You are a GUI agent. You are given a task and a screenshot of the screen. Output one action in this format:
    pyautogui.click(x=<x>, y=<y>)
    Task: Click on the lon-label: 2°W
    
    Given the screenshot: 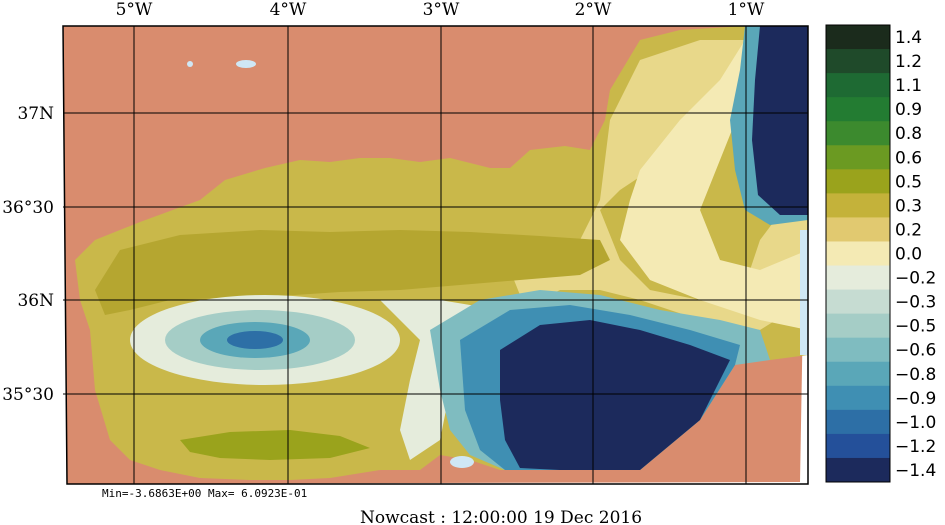 What is the action you would take?
    pyautogui.click(x=593, y=10)
    